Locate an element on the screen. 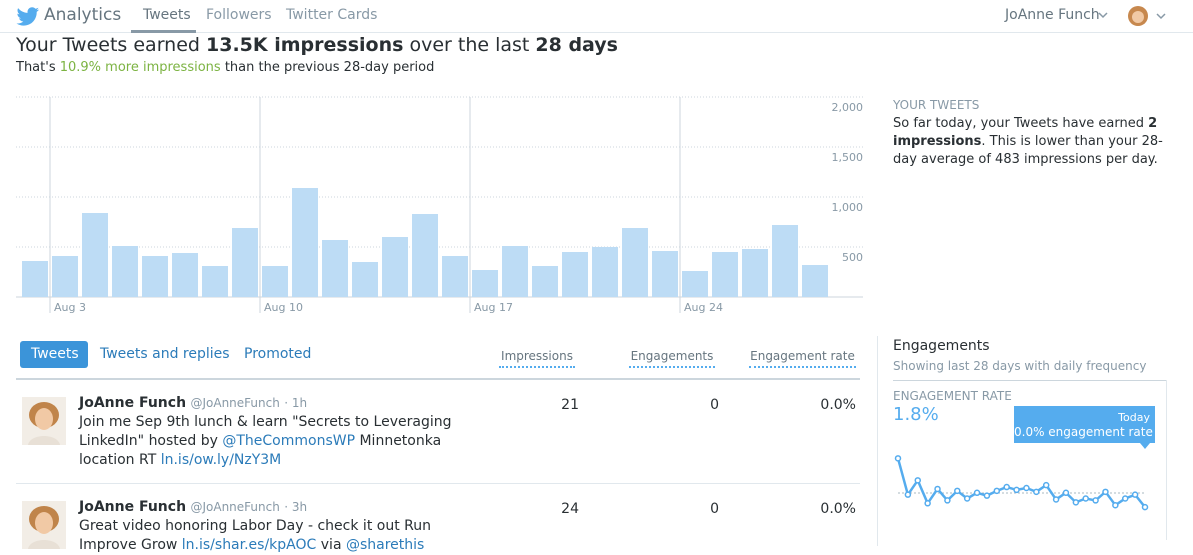 The width and height of the screenshot is (1193, 555). tweet-link: ln.is/ow.ly/NzY3M is located at coordinates (221, 460).